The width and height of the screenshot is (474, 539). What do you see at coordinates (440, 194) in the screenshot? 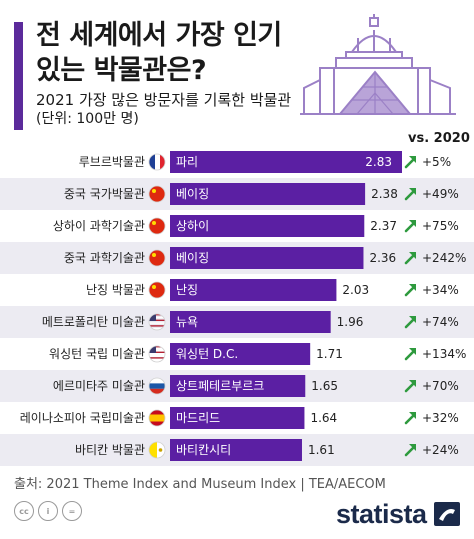
I see `change-label: +49%` at bounding box center [440, 194].